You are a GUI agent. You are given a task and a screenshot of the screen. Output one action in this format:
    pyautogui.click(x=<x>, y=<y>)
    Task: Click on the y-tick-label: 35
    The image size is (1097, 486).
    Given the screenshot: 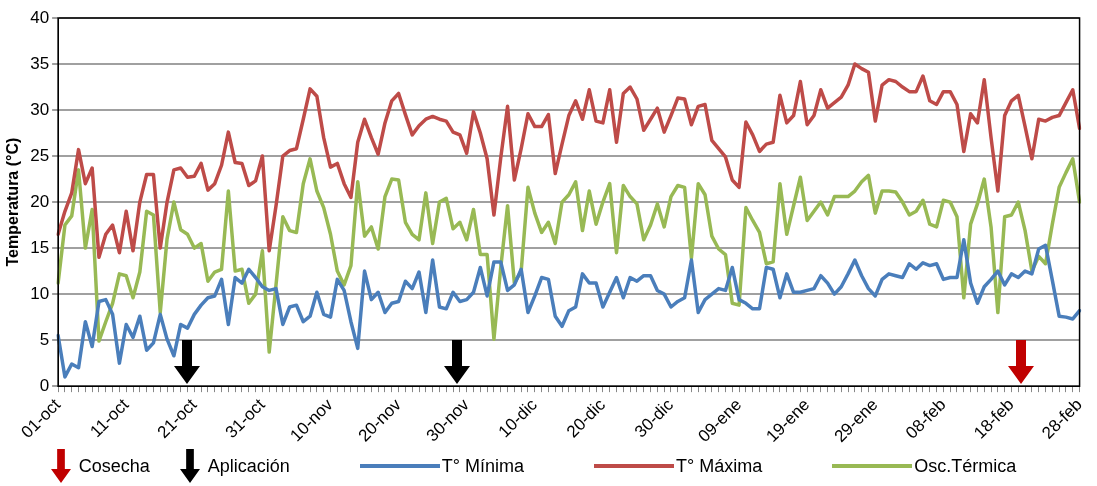 What is the action you would take?
    pyautogui.click(x=40, y=63)
    